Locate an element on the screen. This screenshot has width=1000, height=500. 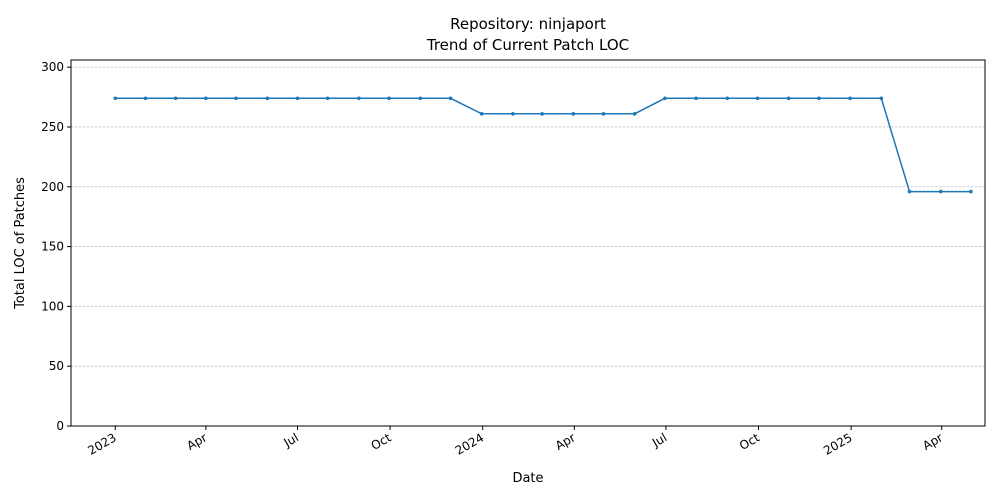
x-tick-label: 2023 is located at coordinates (101, 443).